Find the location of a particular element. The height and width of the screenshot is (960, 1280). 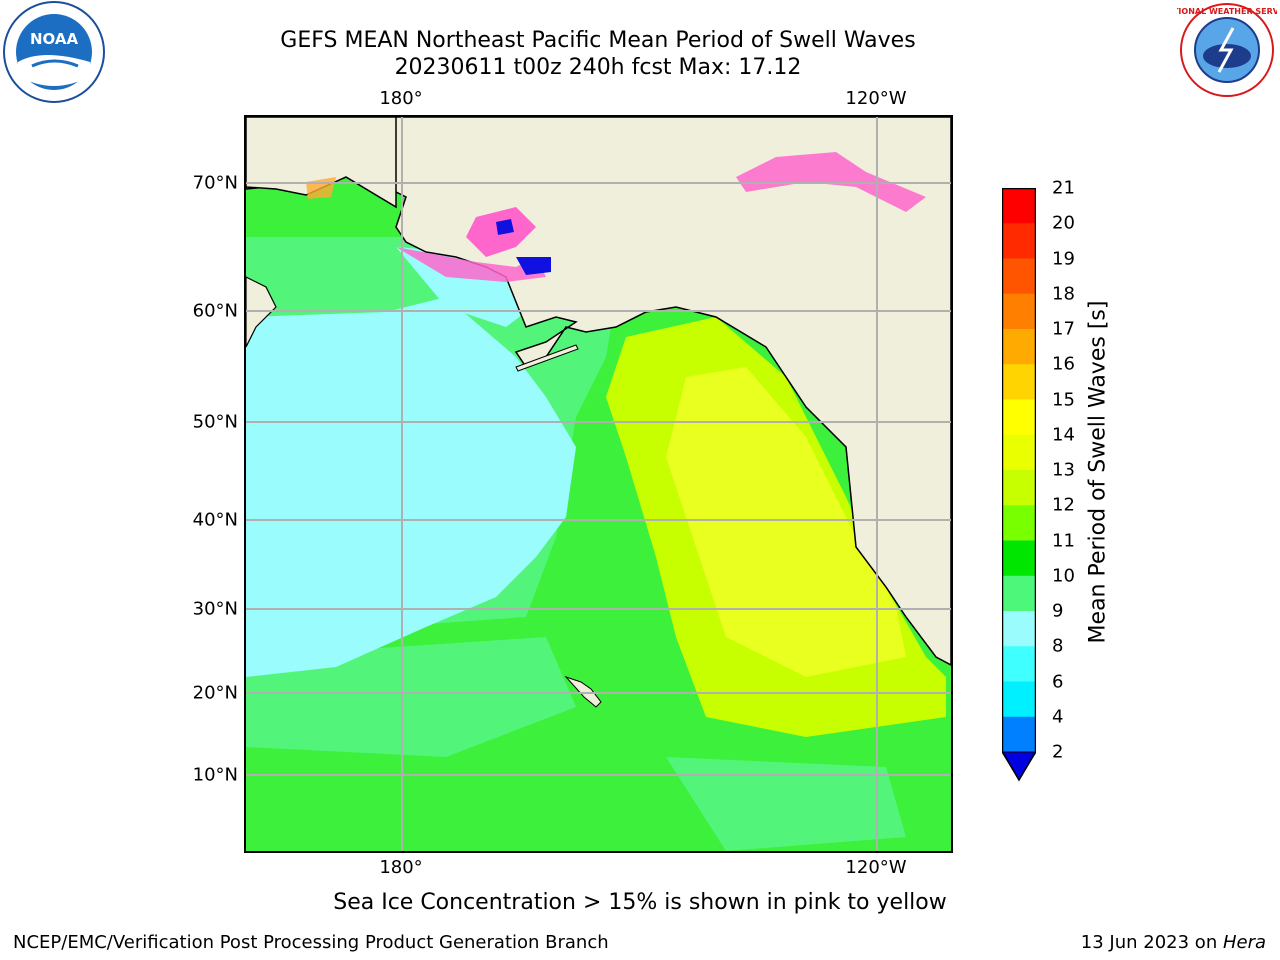

sea-ice-bering-sea is located at coordinates (471, 264).